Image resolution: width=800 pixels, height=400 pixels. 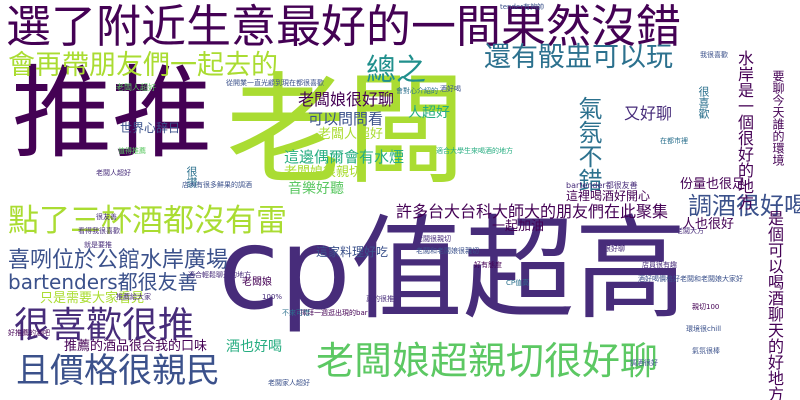 What do you see at coordinates (703, 102) in the screenshot?
I see `word-like: 很喜歡` at bounding box center [703, 102].